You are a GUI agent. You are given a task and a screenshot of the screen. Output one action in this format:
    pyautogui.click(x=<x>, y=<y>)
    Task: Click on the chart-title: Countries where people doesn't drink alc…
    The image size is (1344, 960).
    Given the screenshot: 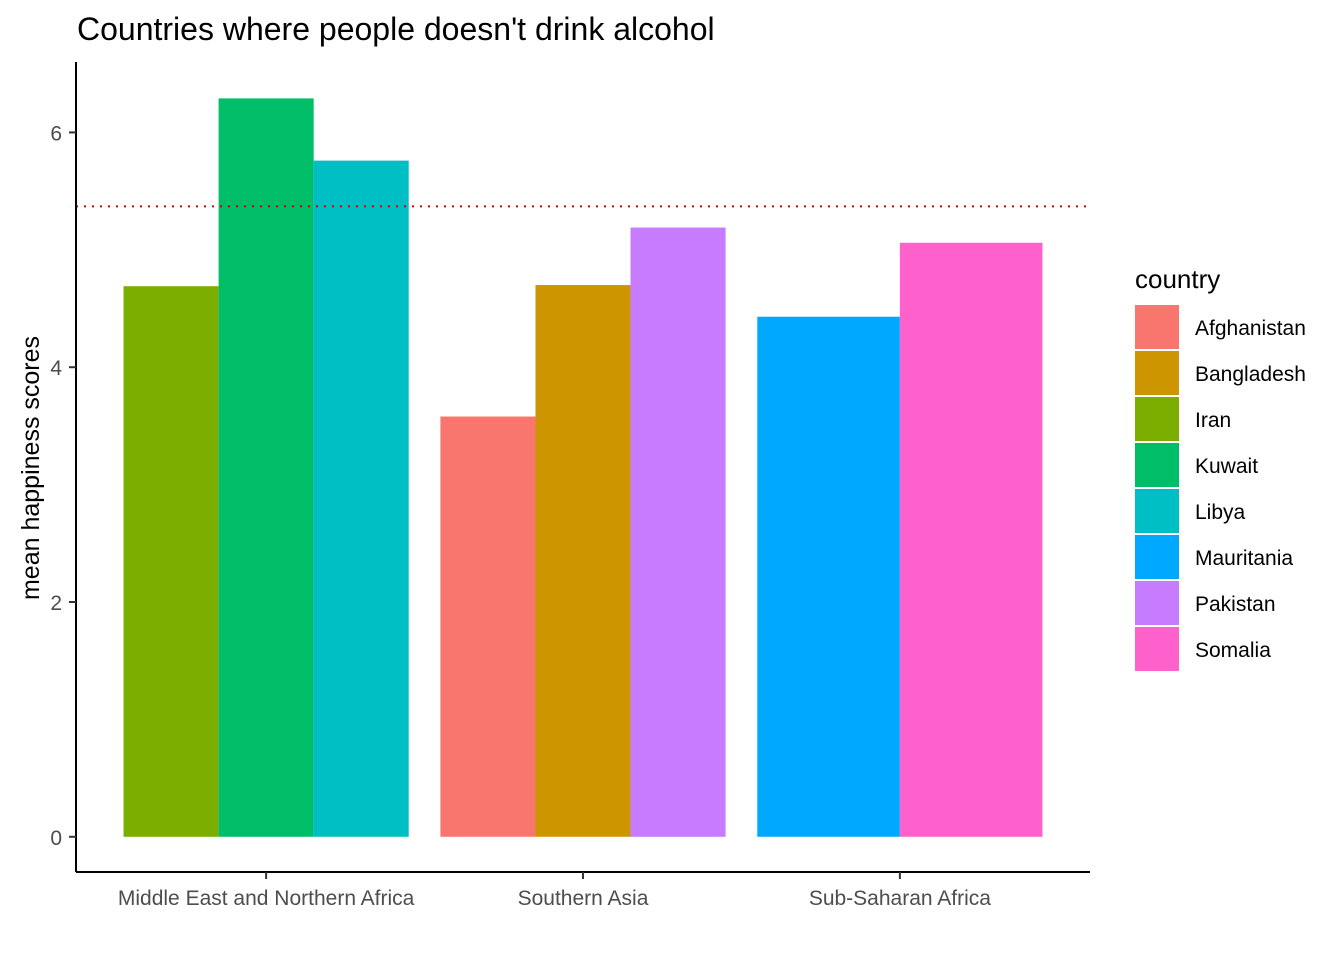 What is the action you would take?
    pyautogui.click(x=396, y=29)
    